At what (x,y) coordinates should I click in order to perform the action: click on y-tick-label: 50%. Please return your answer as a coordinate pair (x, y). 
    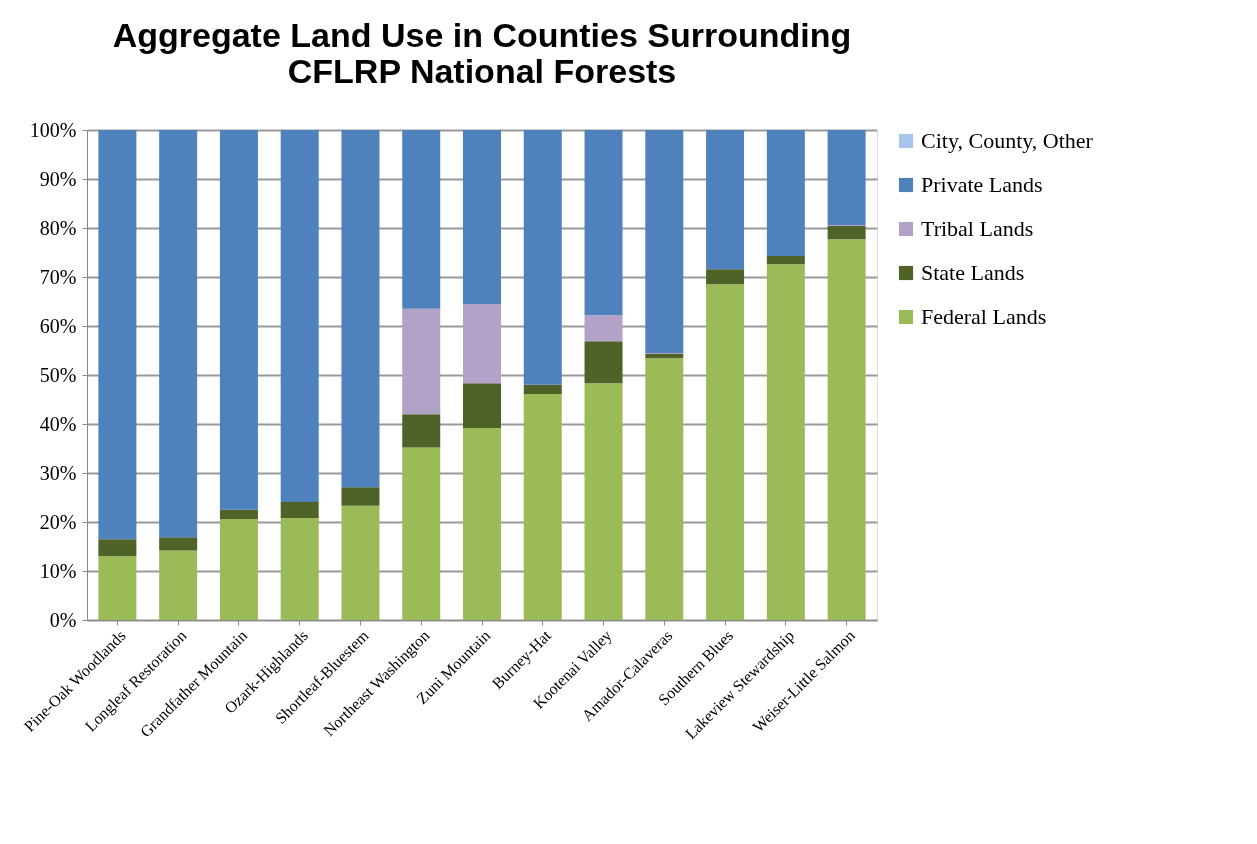
    Looking at the image, I should click on (58, 374).